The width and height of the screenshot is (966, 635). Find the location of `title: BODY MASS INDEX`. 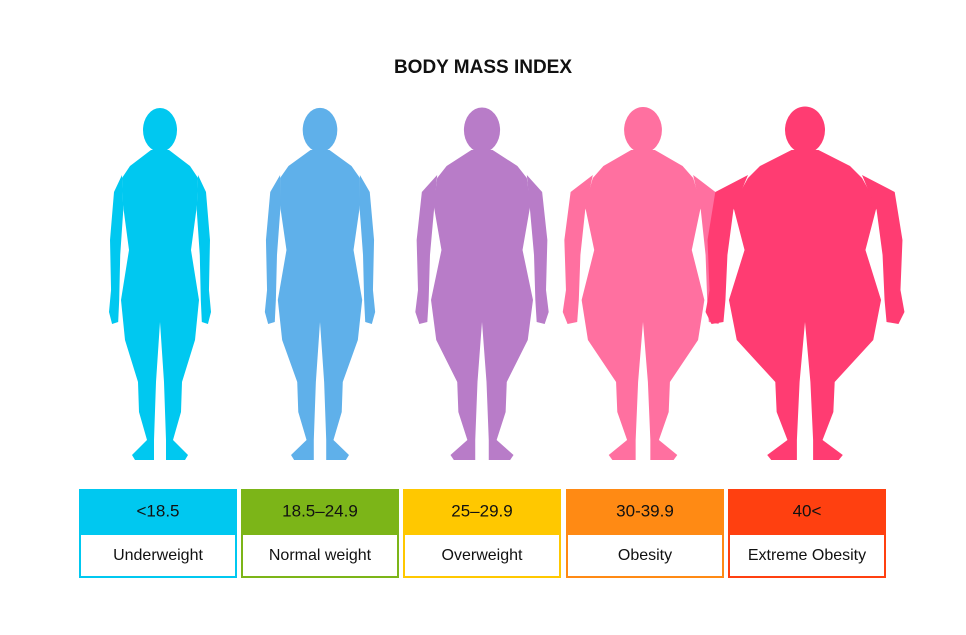

title: BODY MASS INDEX is located at coordinates (483, 67).